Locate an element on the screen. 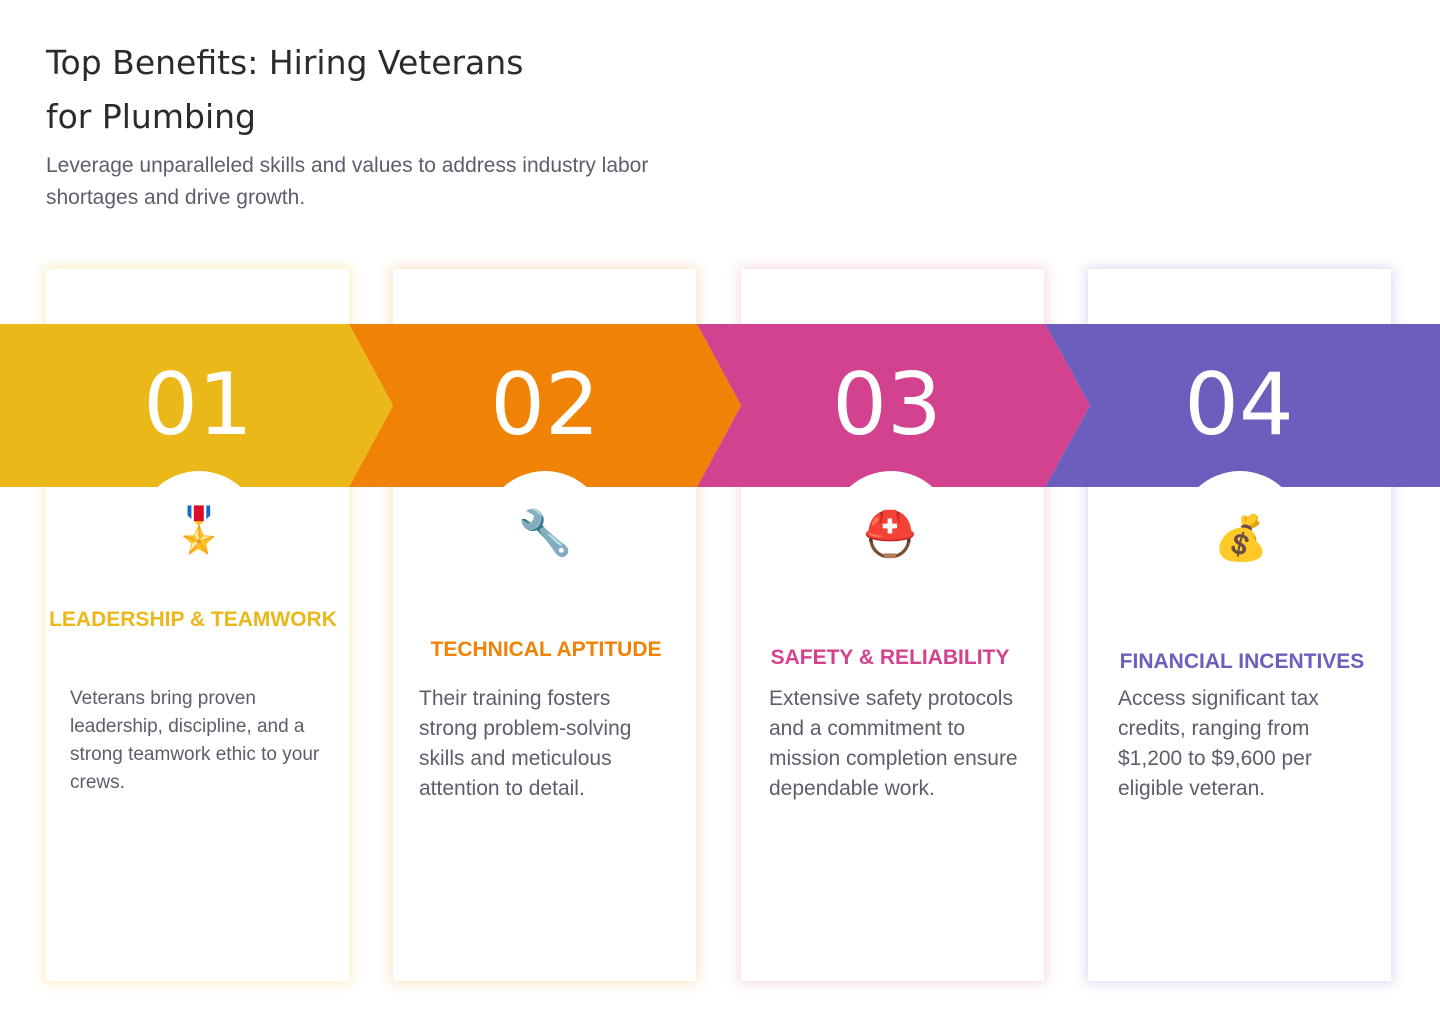 Image resolution: width=1440 pixels, height=1024 pixels. card-heading-1: LEADERSHIP & TEAMWORK is located at coordinates (193, 619).